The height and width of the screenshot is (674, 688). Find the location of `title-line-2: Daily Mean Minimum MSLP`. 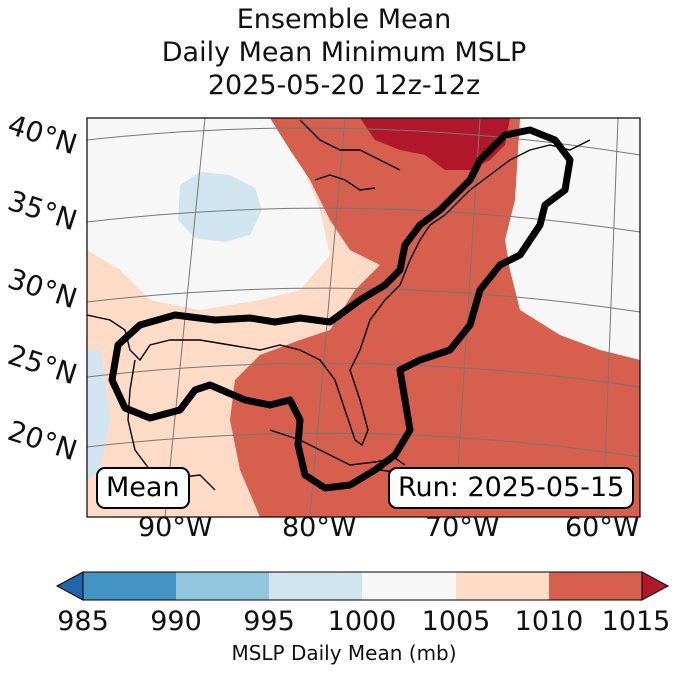

title-line-2: Daily Mean Minimum MSLP is located at coordinates (344, 52).